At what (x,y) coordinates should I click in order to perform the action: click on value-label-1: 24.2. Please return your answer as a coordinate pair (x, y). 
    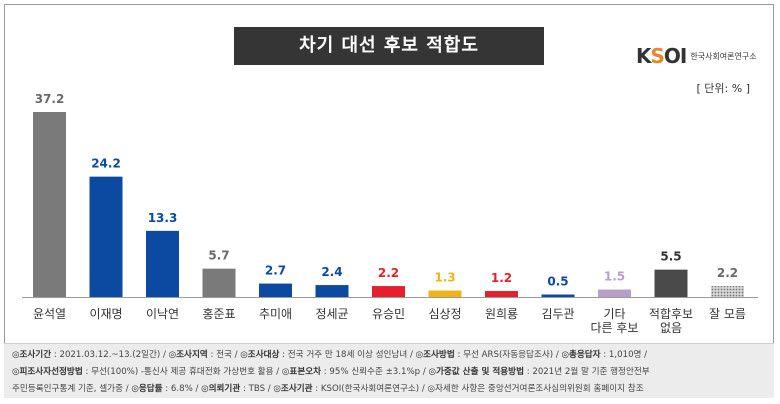
    Looking at the image, I should click on (106, 164).